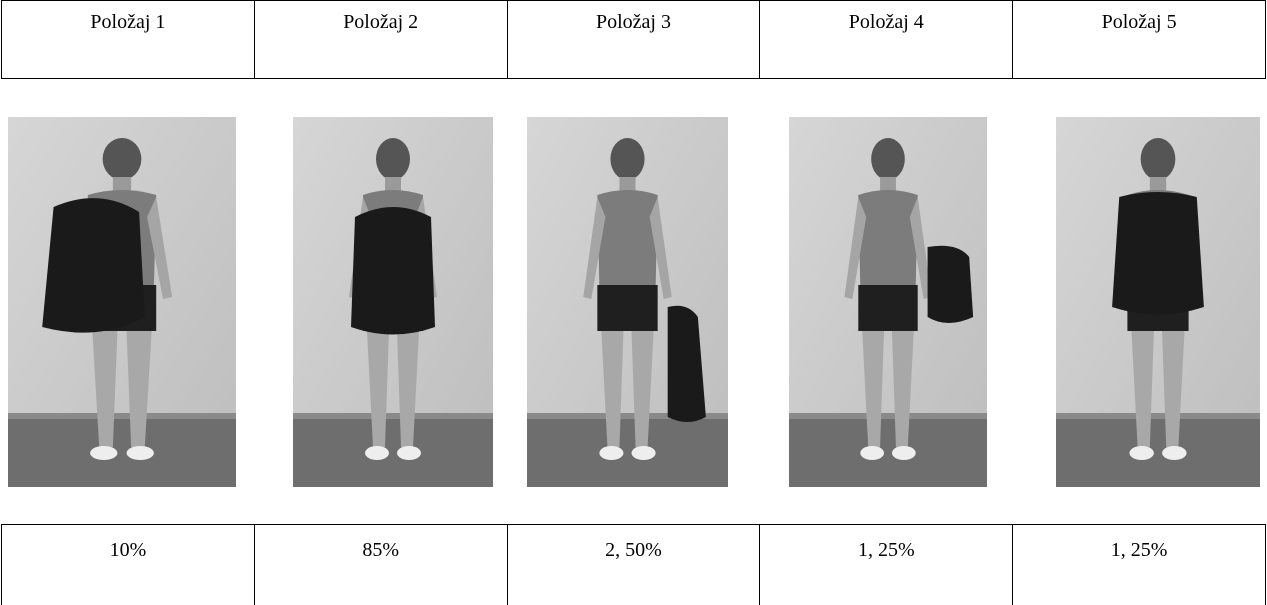 This screenshot has width=1267, height=605. What do you see at coordinates (1138, 39) in the screenshot?
I see `header-cell: Položaj 5` at bounding box center [1138, 39].